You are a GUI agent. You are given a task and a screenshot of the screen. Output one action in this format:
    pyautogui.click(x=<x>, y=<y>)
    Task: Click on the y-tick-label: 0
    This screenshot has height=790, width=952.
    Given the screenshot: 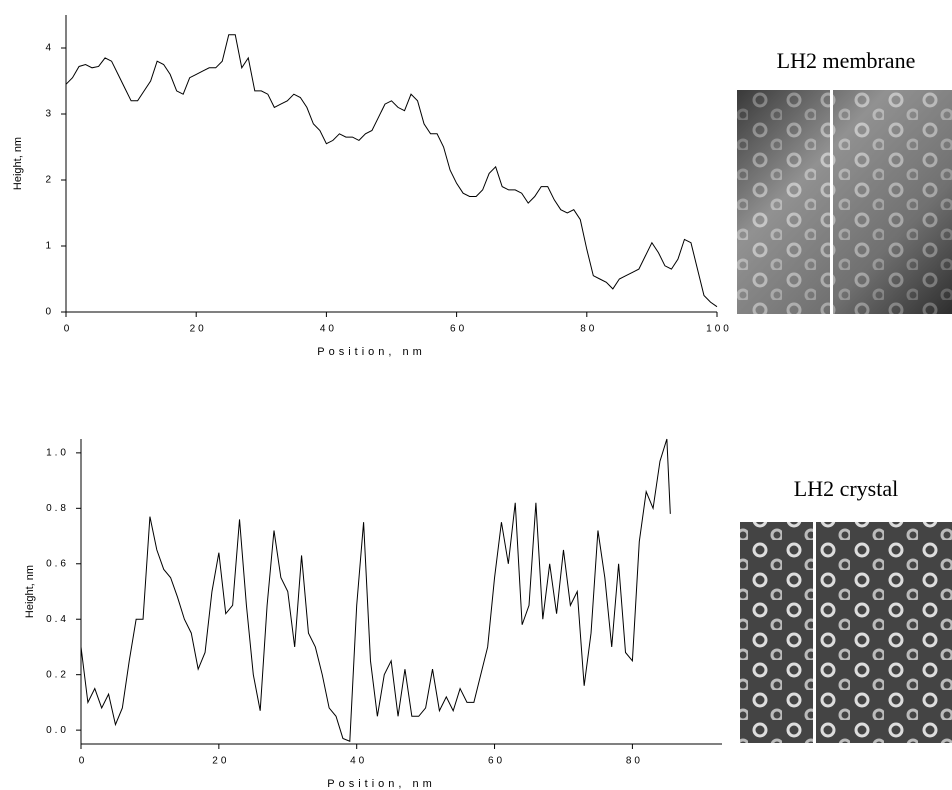 What is the action you would take?
    pyautogui.click(x=49, y=312)
    